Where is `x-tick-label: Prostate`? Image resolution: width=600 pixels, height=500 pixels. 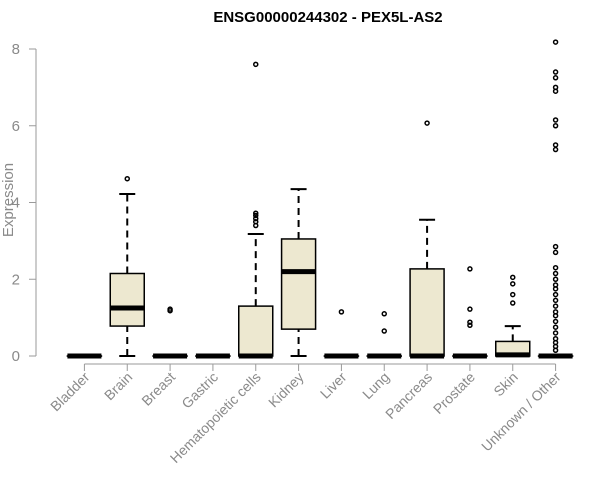 x-tick-label: Prostate is located at coordinates (454, 393).